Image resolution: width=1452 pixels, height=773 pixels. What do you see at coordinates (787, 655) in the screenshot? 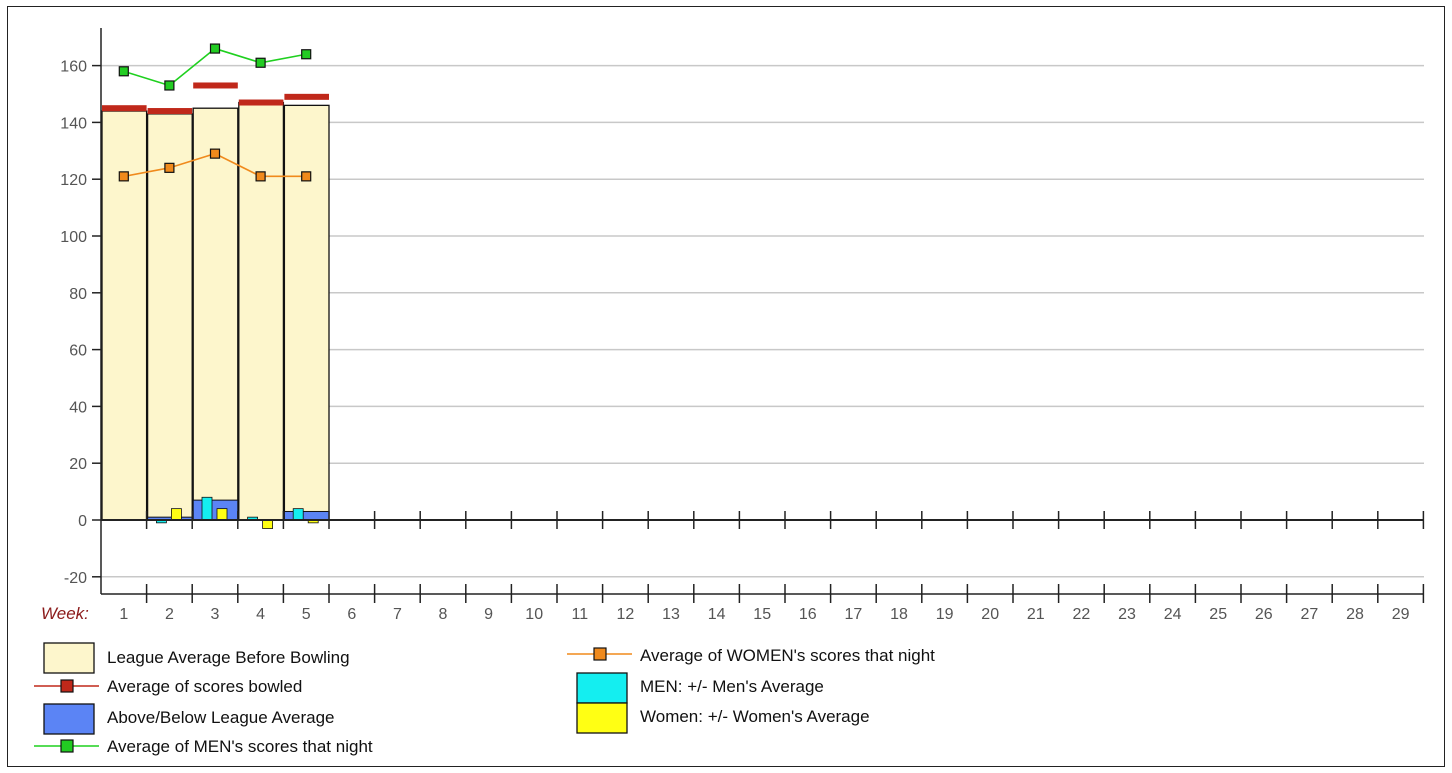
I see `legend-label: Average of WOMEN's scores that night` at bounding box center [787, 655].